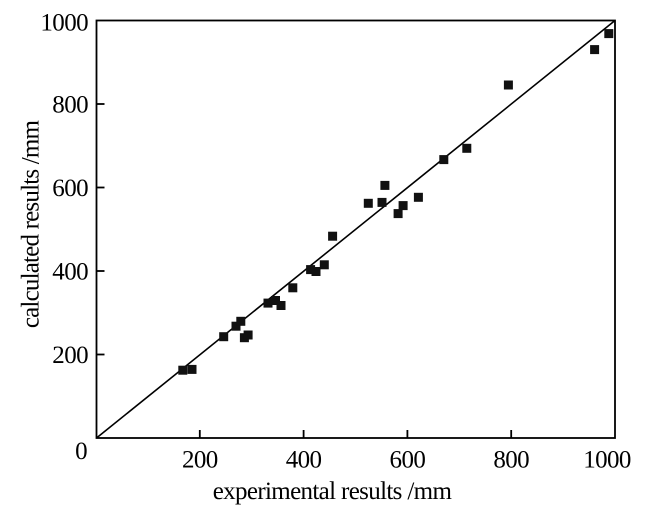 The width and height of the screenshot is (650, 529). What do you see at coordinates (81, 451) in the screenshot?
I see `svg-text: 0` at bounding box center [81, 451].